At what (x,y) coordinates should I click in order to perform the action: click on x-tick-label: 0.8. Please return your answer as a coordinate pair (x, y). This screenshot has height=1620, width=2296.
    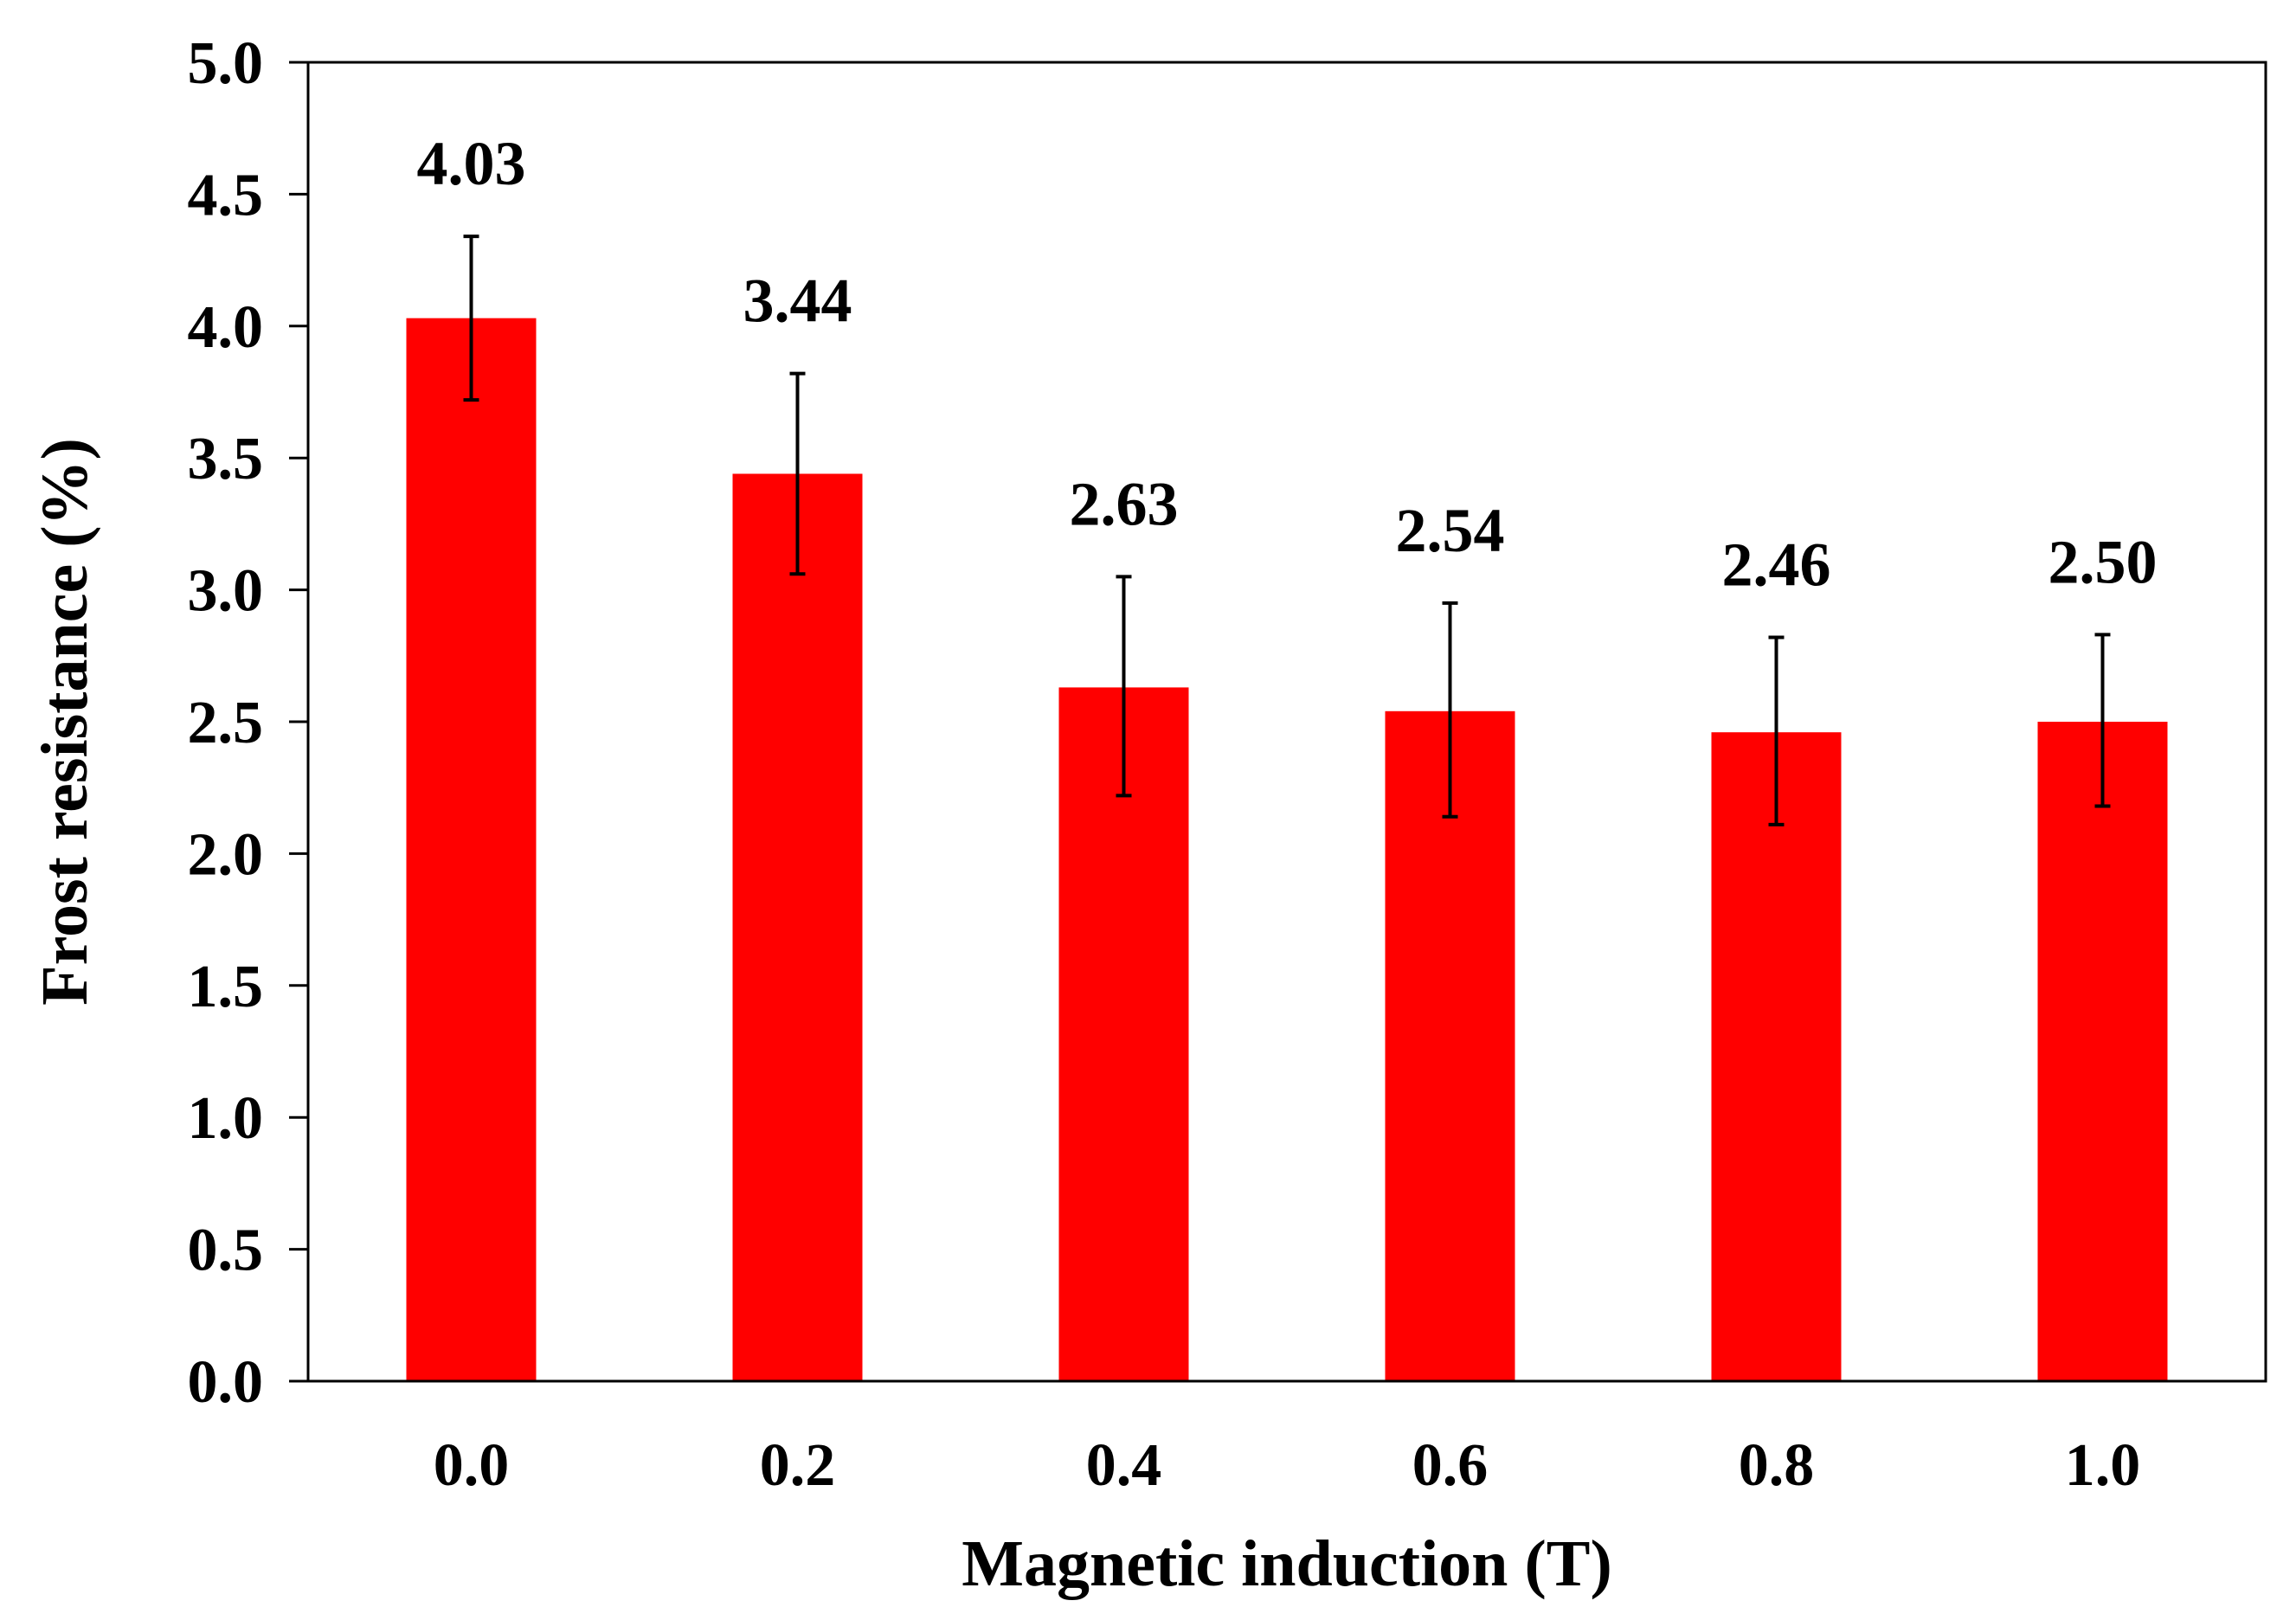
    Looking at the image, I should click on (1777, 1465).